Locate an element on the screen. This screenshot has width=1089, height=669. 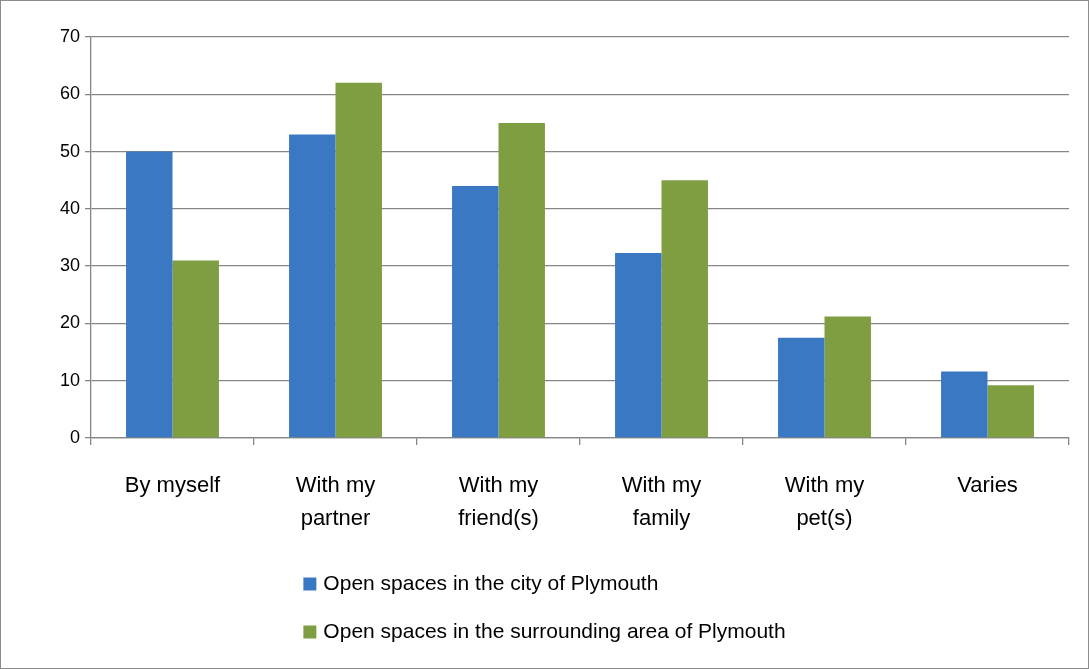
x-tick-label: With my pet(s) is located at coordinates (824, 501).